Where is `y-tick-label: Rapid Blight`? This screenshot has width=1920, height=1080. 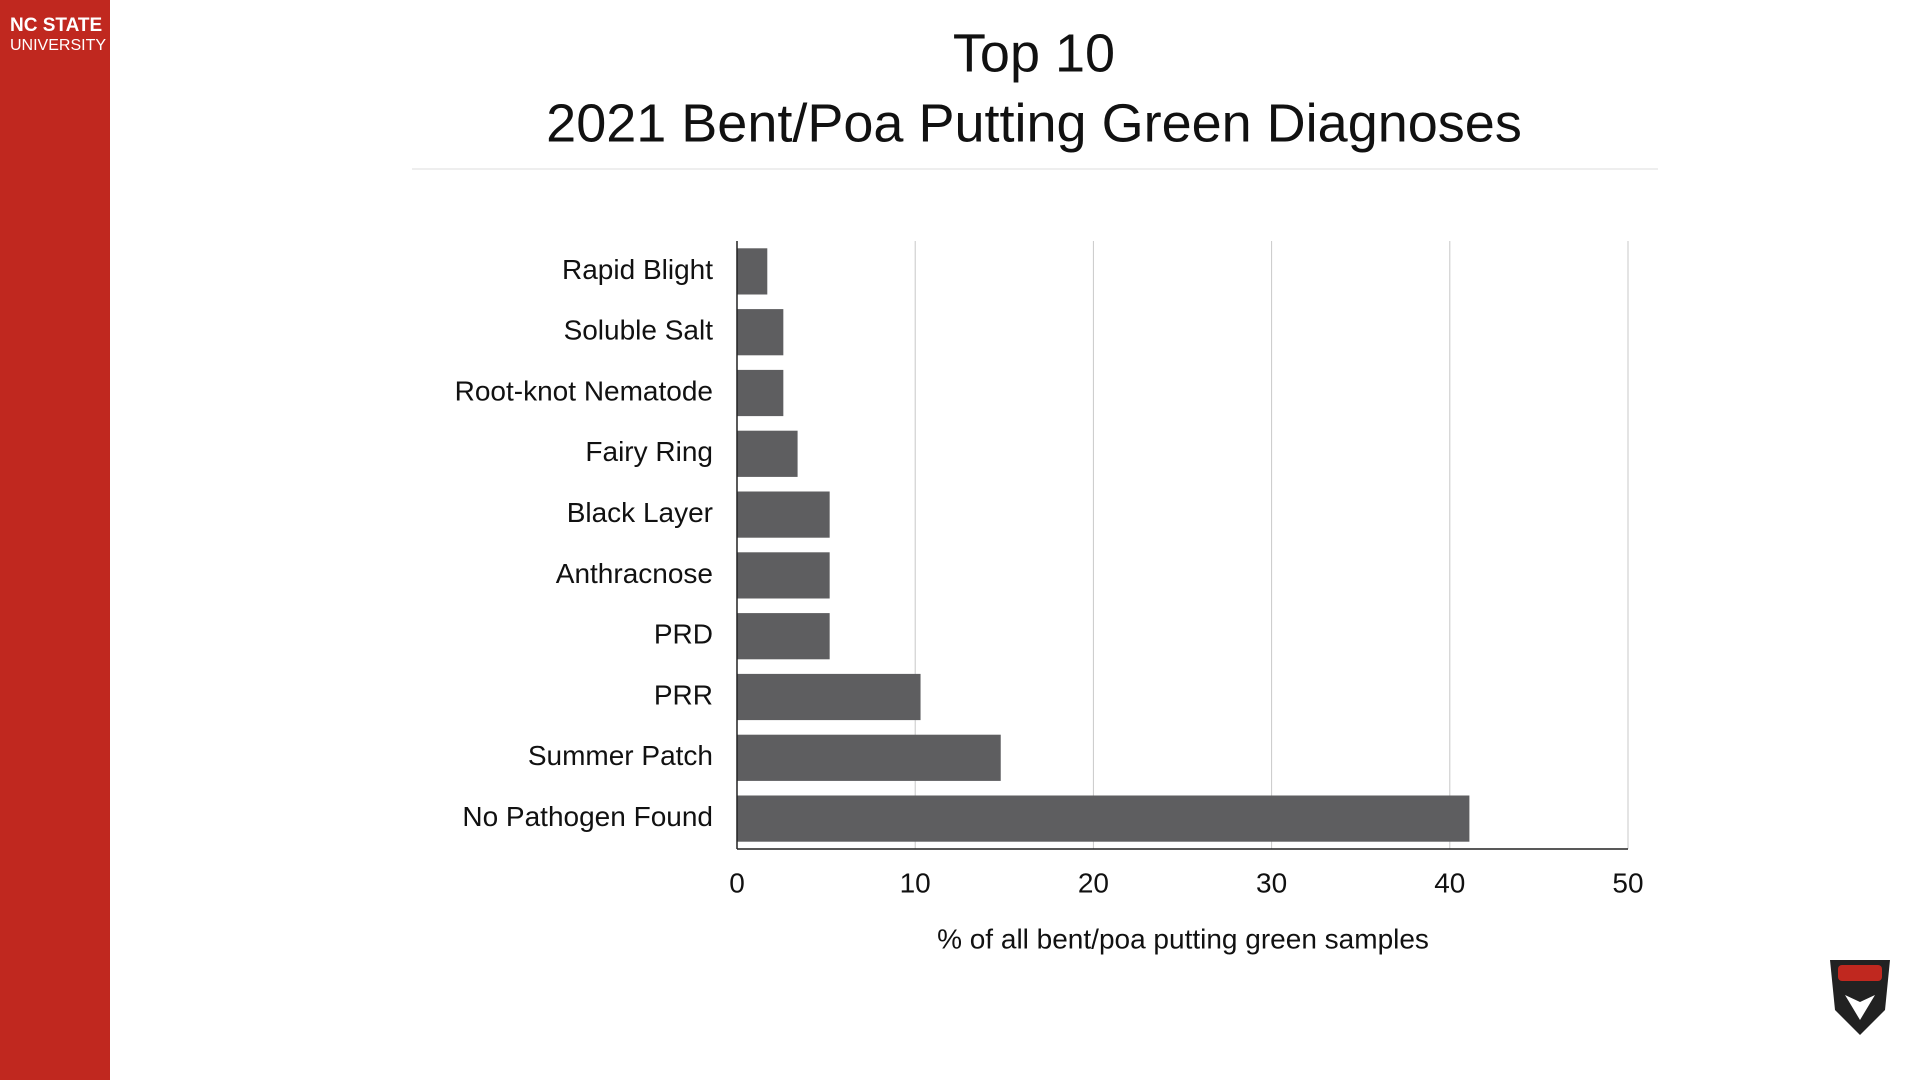 y-tick-label: Rapid Blight is located at coordinates (637, 269).